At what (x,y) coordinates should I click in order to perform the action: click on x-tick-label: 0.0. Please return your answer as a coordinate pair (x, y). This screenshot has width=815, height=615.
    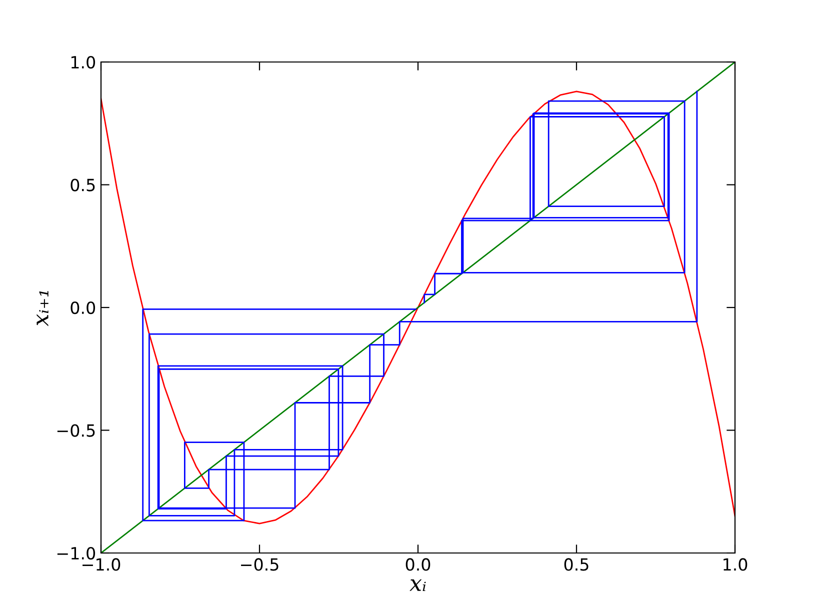
    Looking at the image, I should click on (418, 564).